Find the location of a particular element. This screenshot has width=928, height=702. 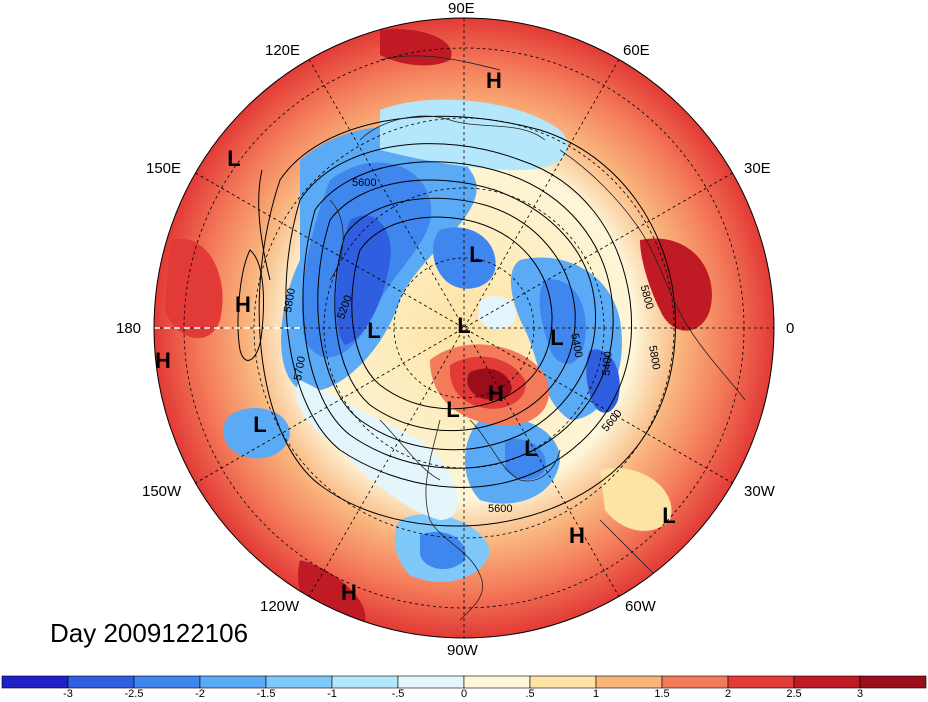

colorbar-tick-label: 2 is located at coordinates (728, 694).